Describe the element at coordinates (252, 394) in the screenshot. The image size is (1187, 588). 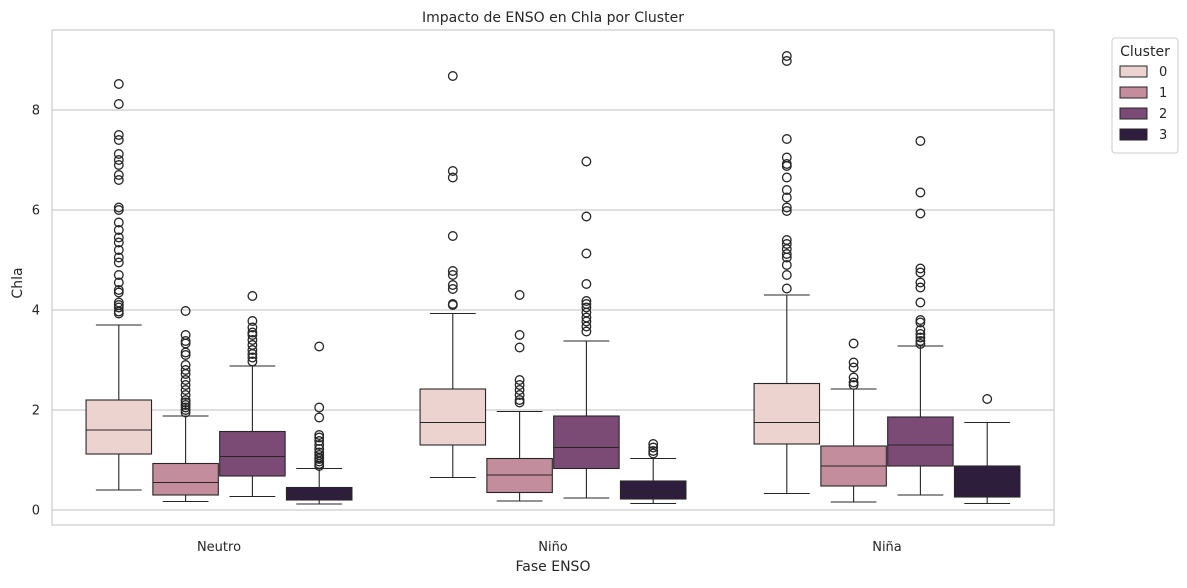
I see `box-2-Neutro` at that location.